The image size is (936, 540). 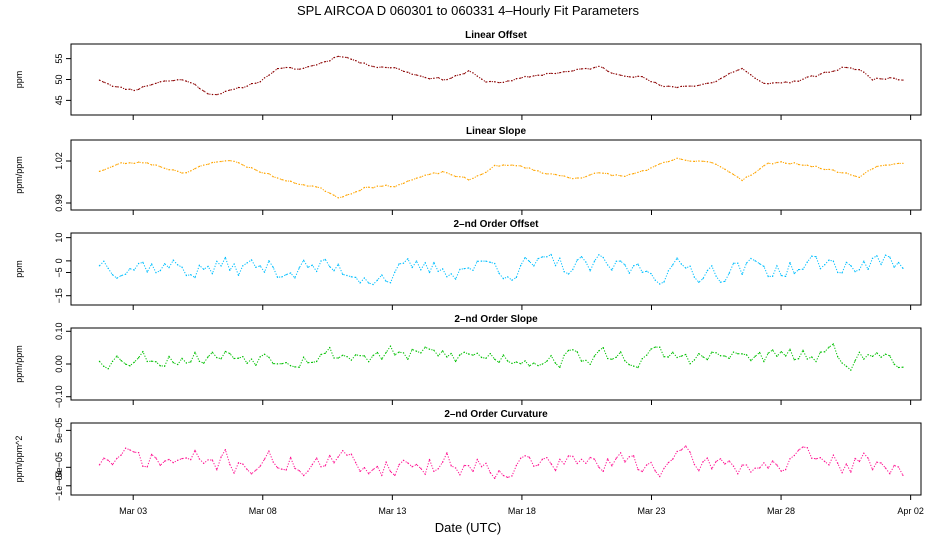 What do you see at coordinates (496, 459) in the screenshot?
I see `plot-frame` at bounding box center [496, 459].